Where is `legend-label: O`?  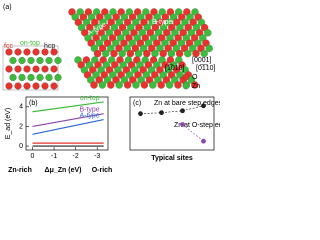
legend-label: O is located at coordinates (195, 77).